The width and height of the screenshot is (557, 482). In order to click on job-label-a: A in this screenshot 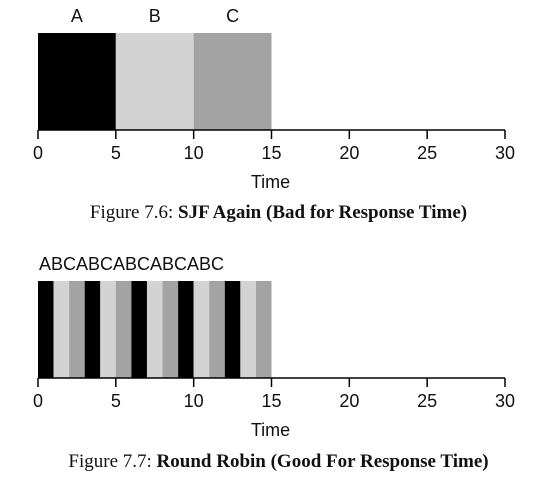, I will do `click(77, 16)`.